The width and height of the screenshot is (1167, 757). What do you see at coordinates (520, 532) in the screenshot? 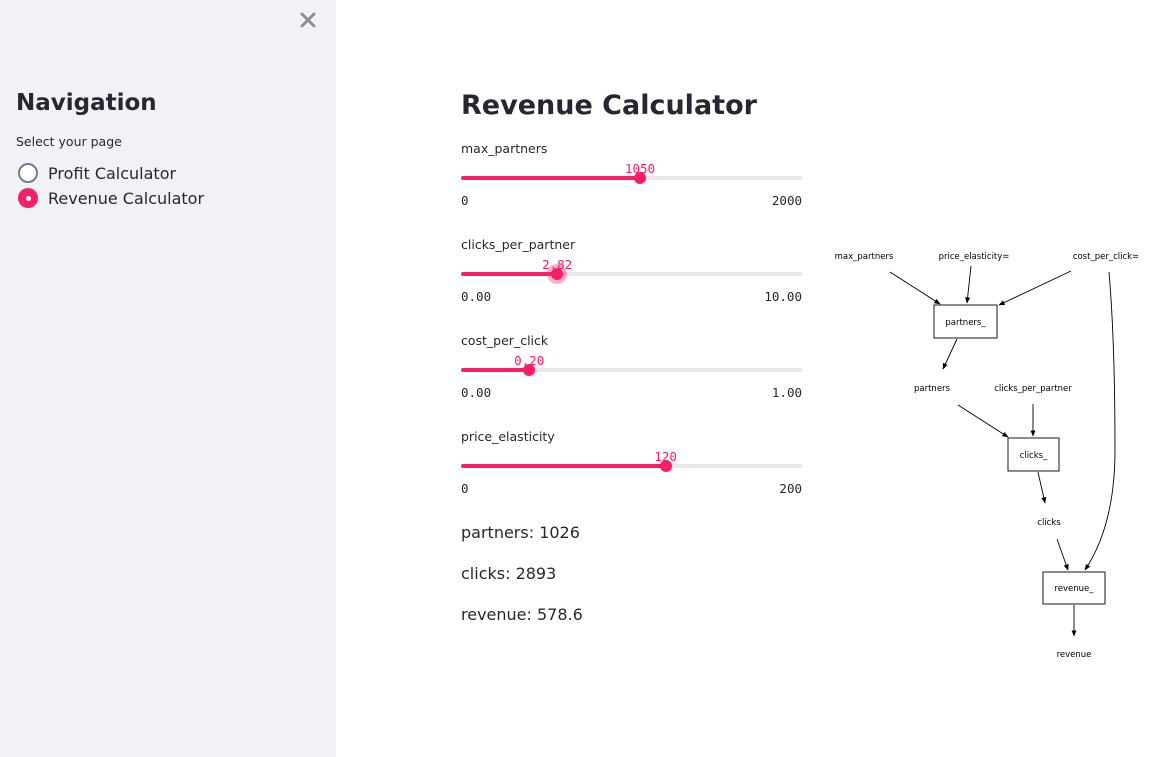
I see `result-partners: partners: 1026` at bounding box center [520, 532].